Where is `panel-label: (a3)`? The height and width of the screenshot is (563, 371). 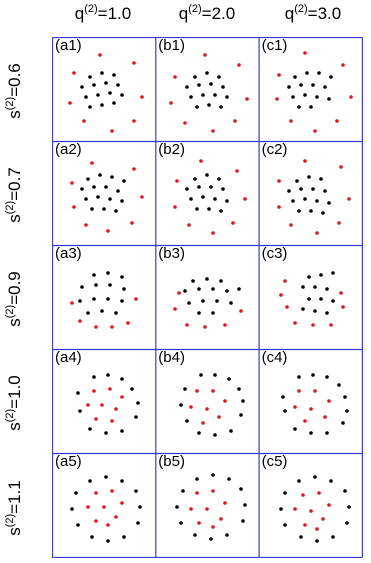 panel-label: (a3) is located at coordinates (68, 253).